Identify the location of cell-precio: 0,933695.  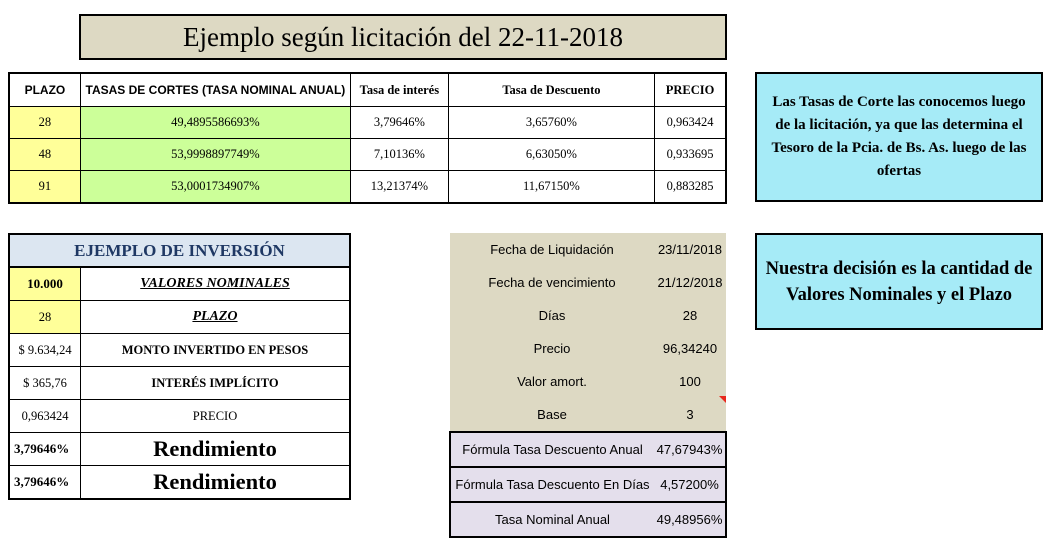
(690, 154).